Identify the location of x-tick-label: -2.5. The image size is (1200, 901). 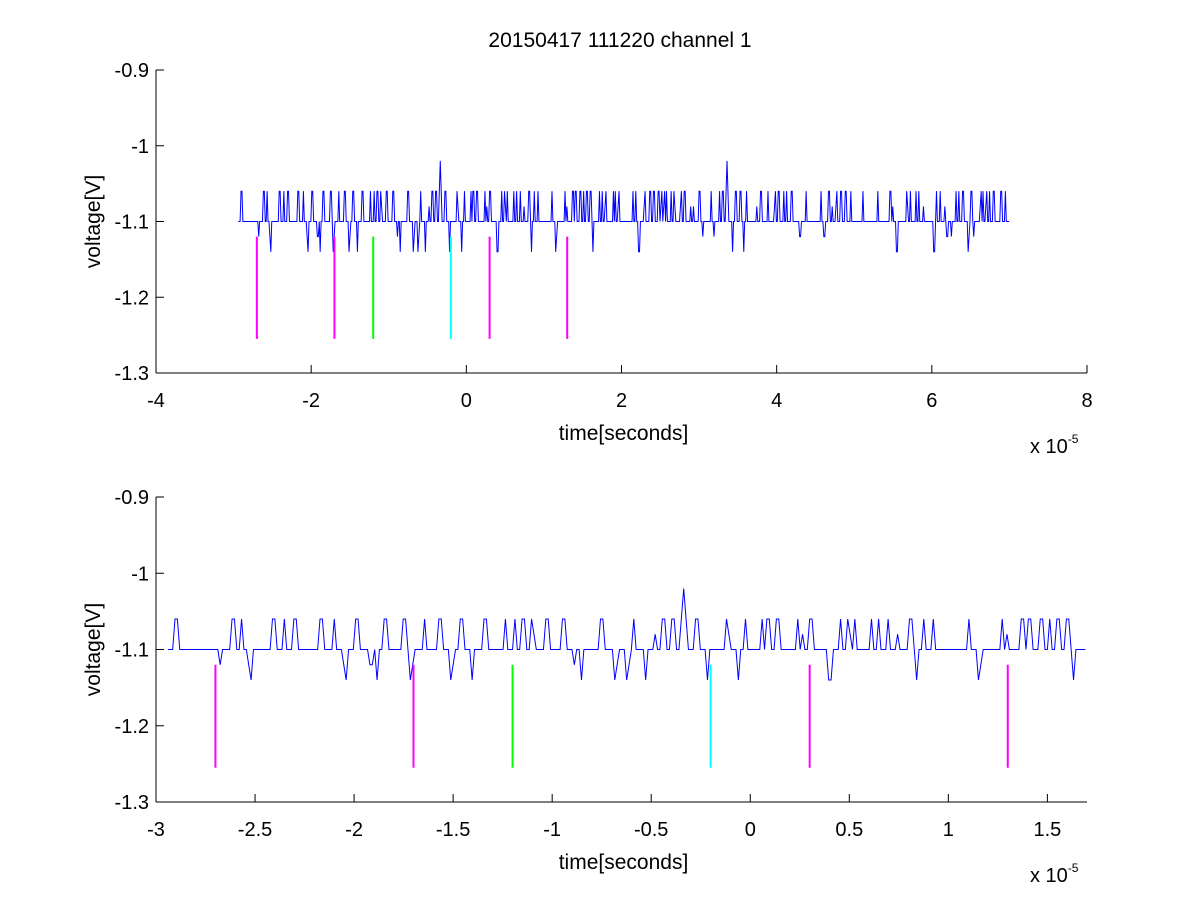
(255, 830).